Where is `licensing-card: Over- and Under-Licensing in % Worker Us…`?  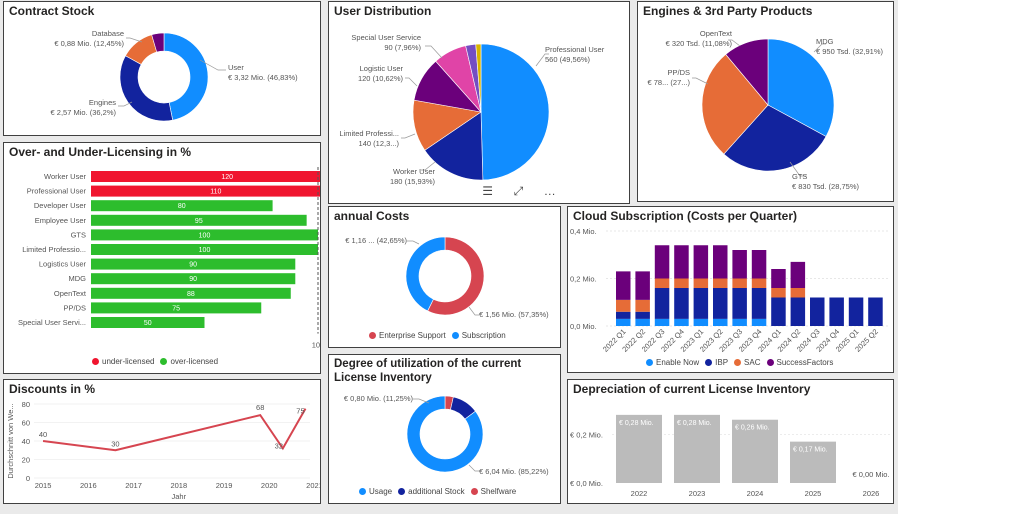 licensing-card: Over- and Under-Licensing in % Worker Us… is located at coordinates (162, 258).